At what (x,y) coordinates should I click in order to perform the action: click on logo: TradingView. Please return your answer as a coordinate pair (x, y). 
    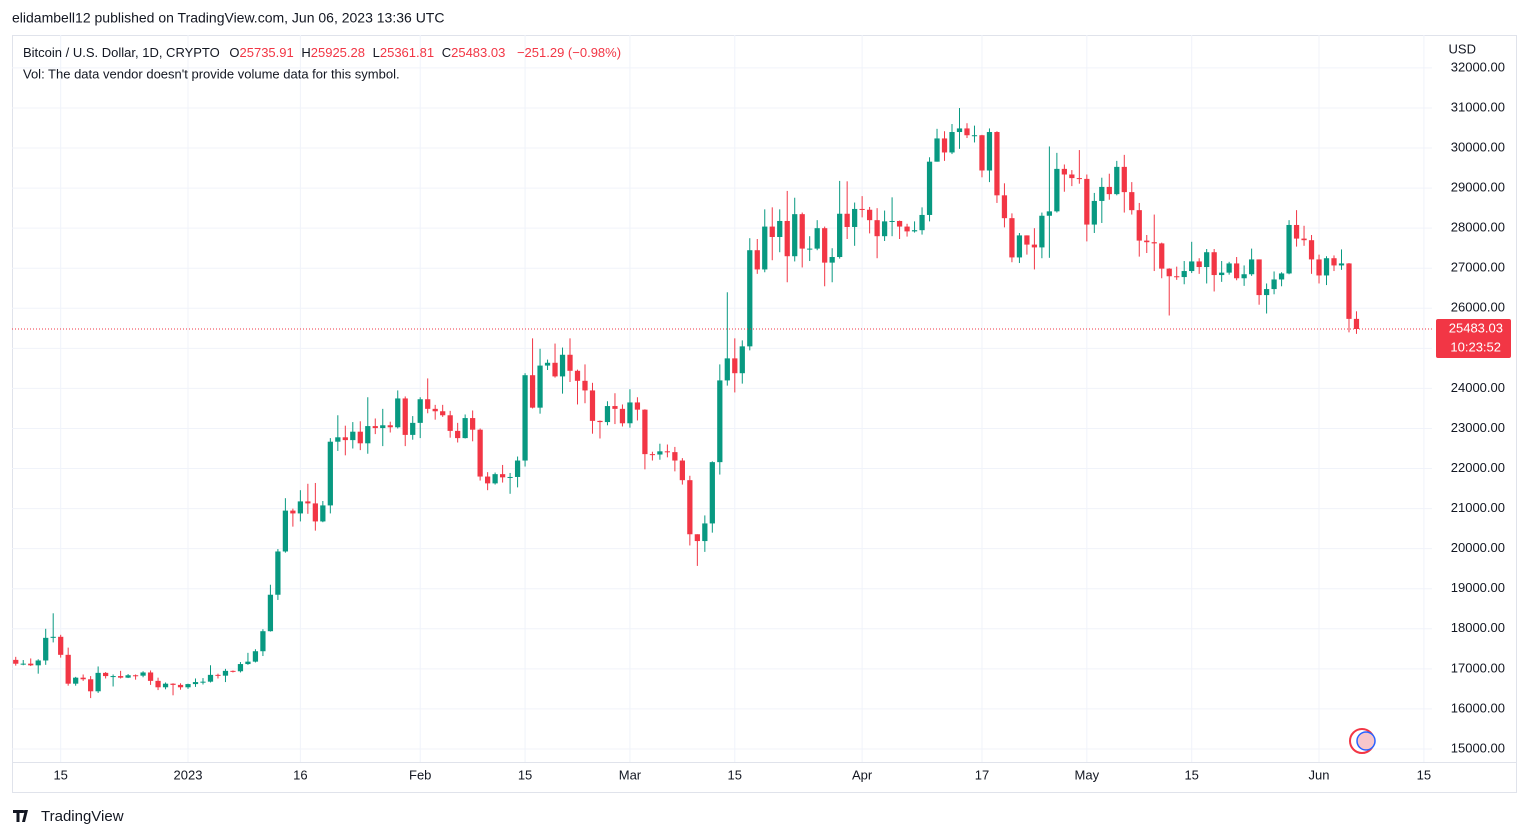
    Looking at the image, I should click on (68, 816).